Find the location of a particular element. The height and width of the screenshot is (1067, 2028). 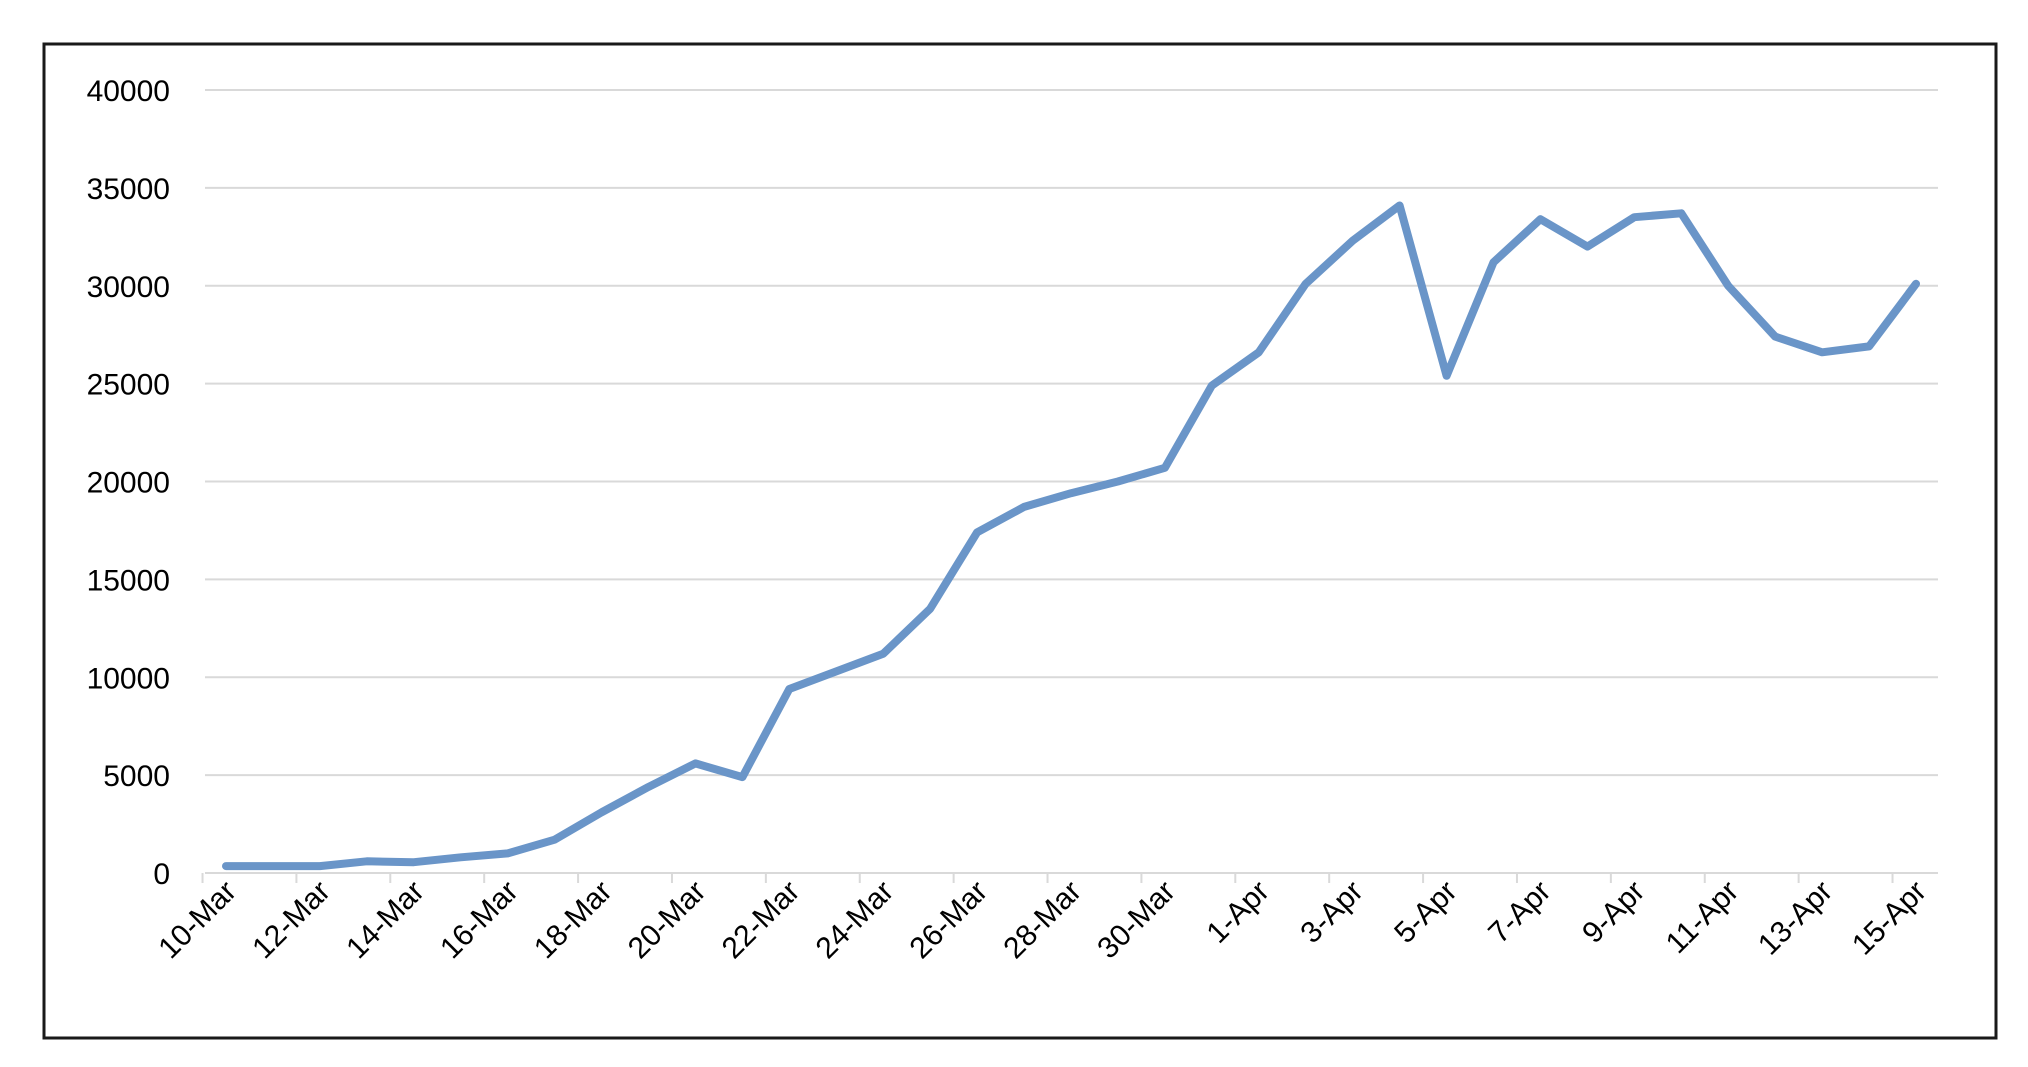

y-tick-label: 35000 is located at coordinates (128, 189).